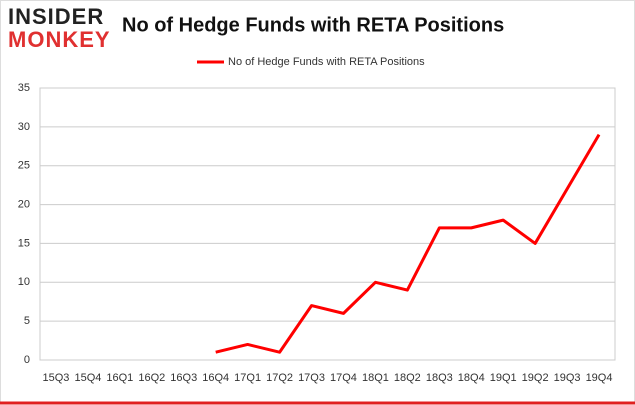  Describe the element at coordinates (535, 378) in the screenshot. I see `x-tick-label: 19Q2` at that location.